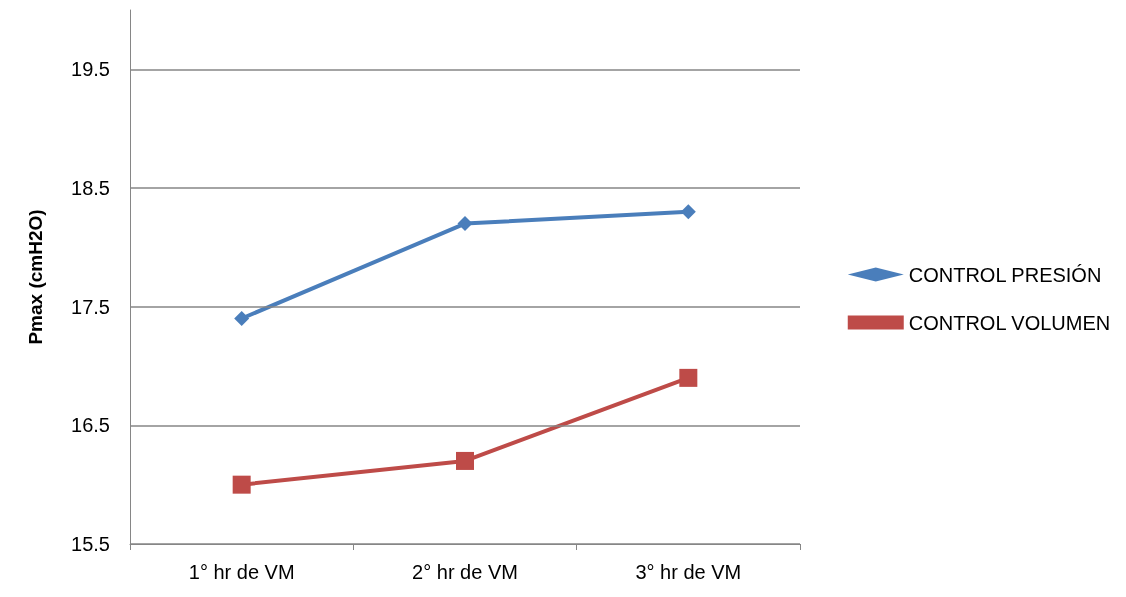 This screenshot has width=1126, height=597. What do you see at coordinates (90, 425) in the screenshot?
I see `y-tick-label: 16.5` at bounding box center [90, 425].